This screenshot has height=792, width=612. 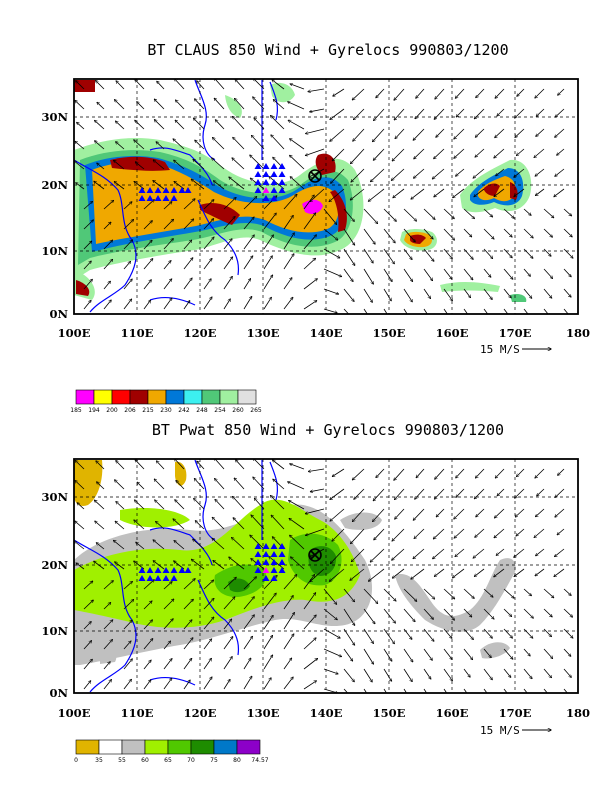 What do you see at coordinates (76, 760) in the screenshot?
I see `bottom-colorbar-label: 0` at bounding box center [76, 760].